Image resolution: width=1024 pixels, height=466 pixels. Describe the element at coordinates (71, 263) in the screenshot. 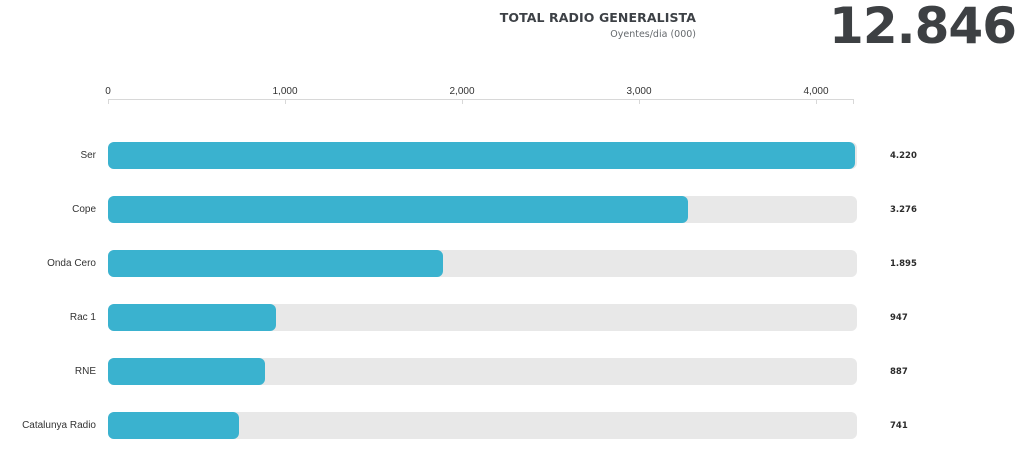

I see `bar-label: Onda Cero` at that location.